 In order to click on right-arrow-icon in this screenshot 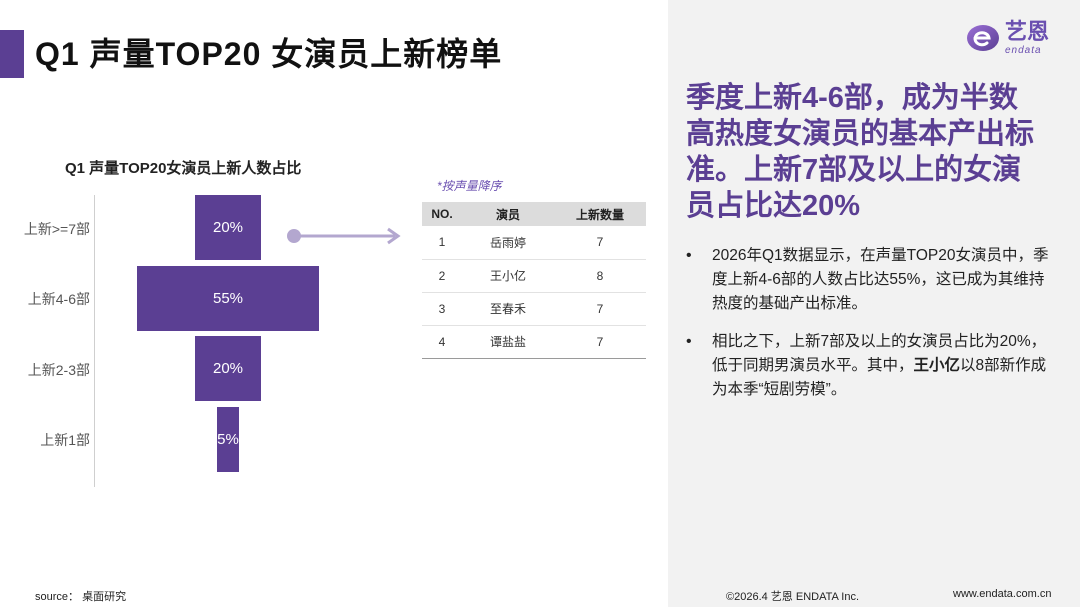, I will do `click(344, 236)`.